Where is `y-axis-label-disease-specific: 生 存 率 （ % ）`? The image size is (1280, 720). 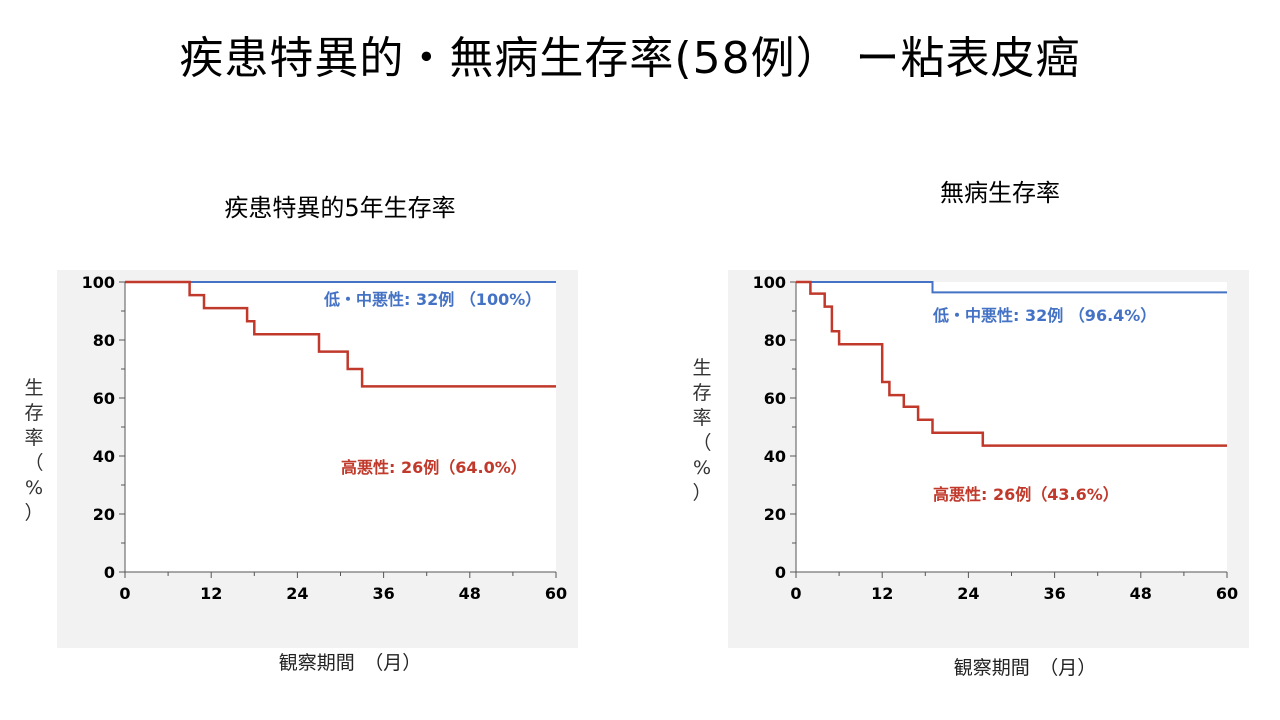 y-axis-label-disease-specific: 生 存 率 （ % ） is located at coordinates (34, 451).